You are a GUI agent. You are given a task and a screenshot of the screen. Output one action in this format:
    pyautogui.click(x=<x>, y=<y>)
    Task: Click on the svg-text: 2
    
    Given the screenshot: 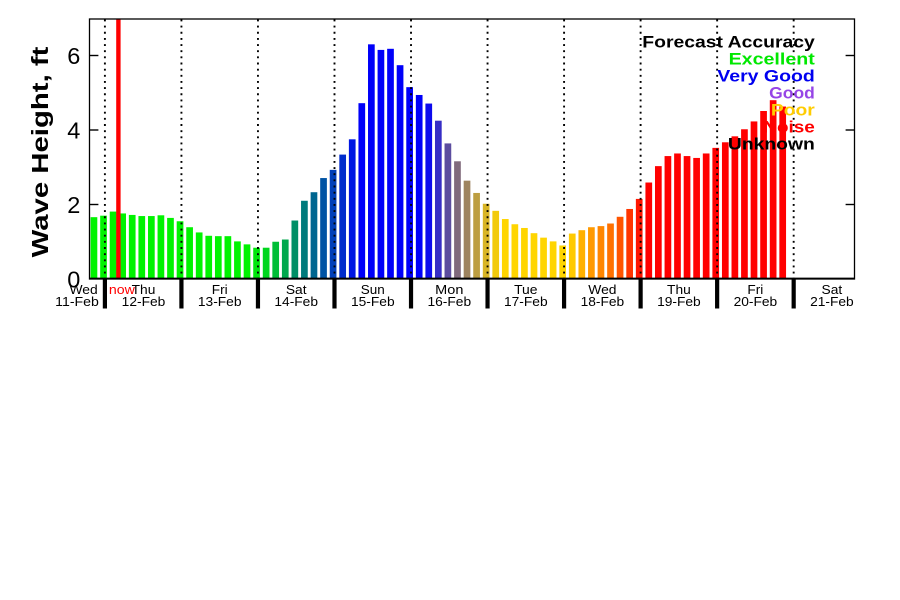 What is the action you would take?
    pyautogui.click(x=73, y=205)
    